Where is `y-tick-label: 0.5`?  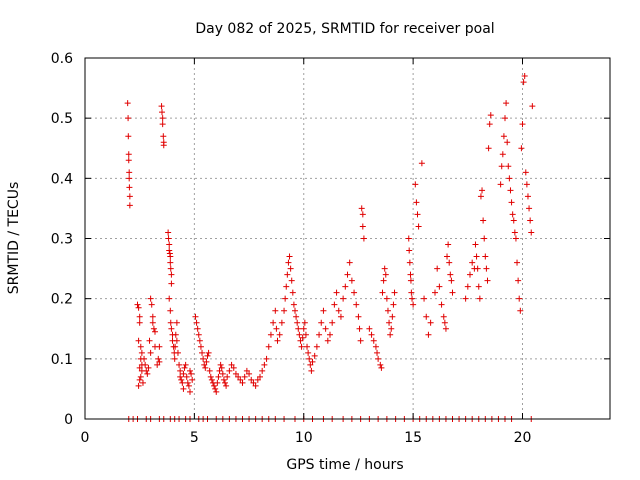 y-tick-label: 0.5 is located at coordinates (62, 119).